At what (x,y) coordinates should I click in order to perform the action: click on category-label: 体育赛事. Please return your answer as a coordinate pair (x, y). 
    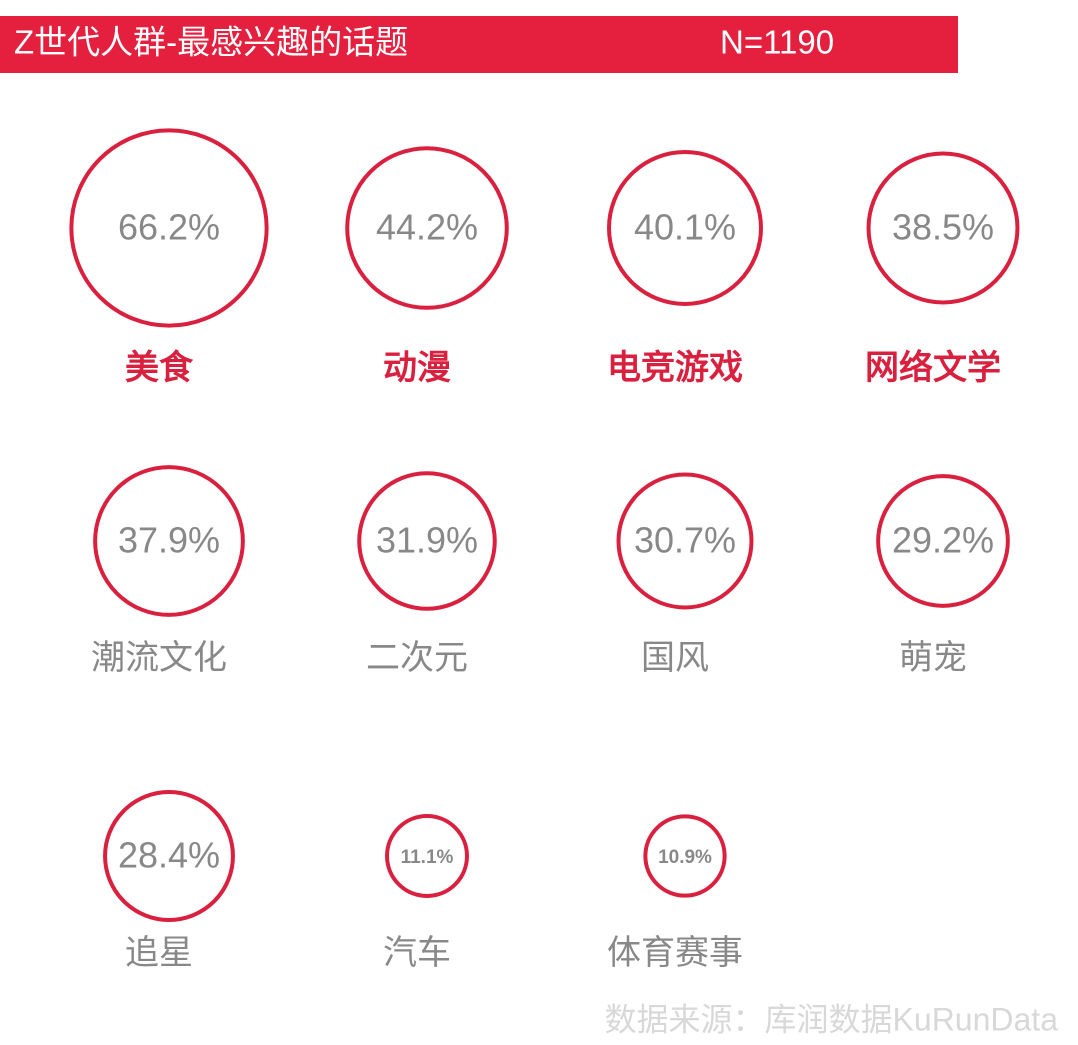
    Looking at the image, I should click on (675, 953).